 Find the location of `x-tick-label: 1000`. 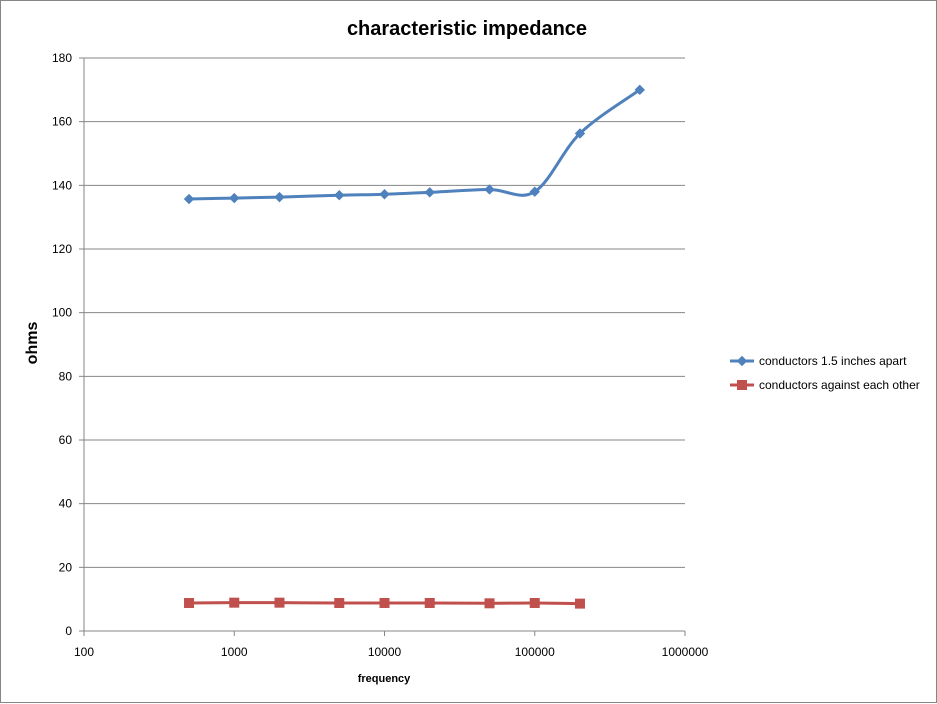

x-tick-label: 1000 is located at coordinates (234, 652).